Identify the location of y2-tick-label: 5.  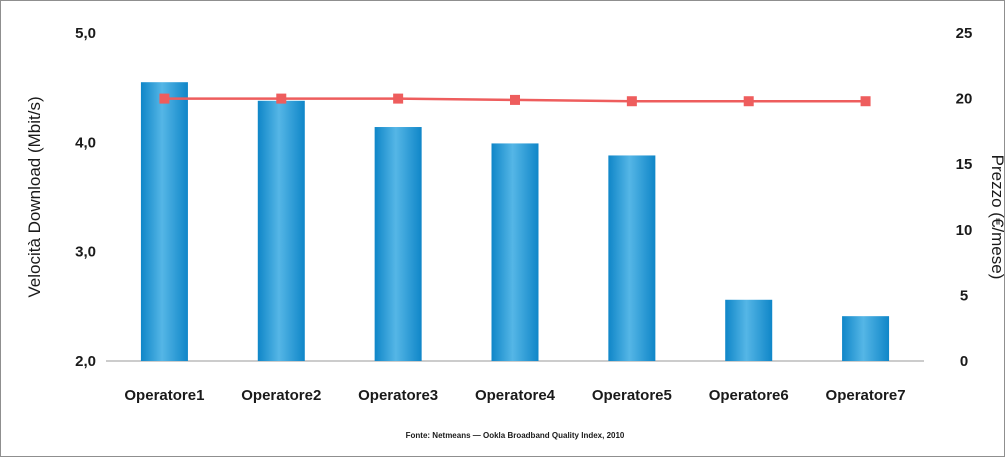
(964, 295).